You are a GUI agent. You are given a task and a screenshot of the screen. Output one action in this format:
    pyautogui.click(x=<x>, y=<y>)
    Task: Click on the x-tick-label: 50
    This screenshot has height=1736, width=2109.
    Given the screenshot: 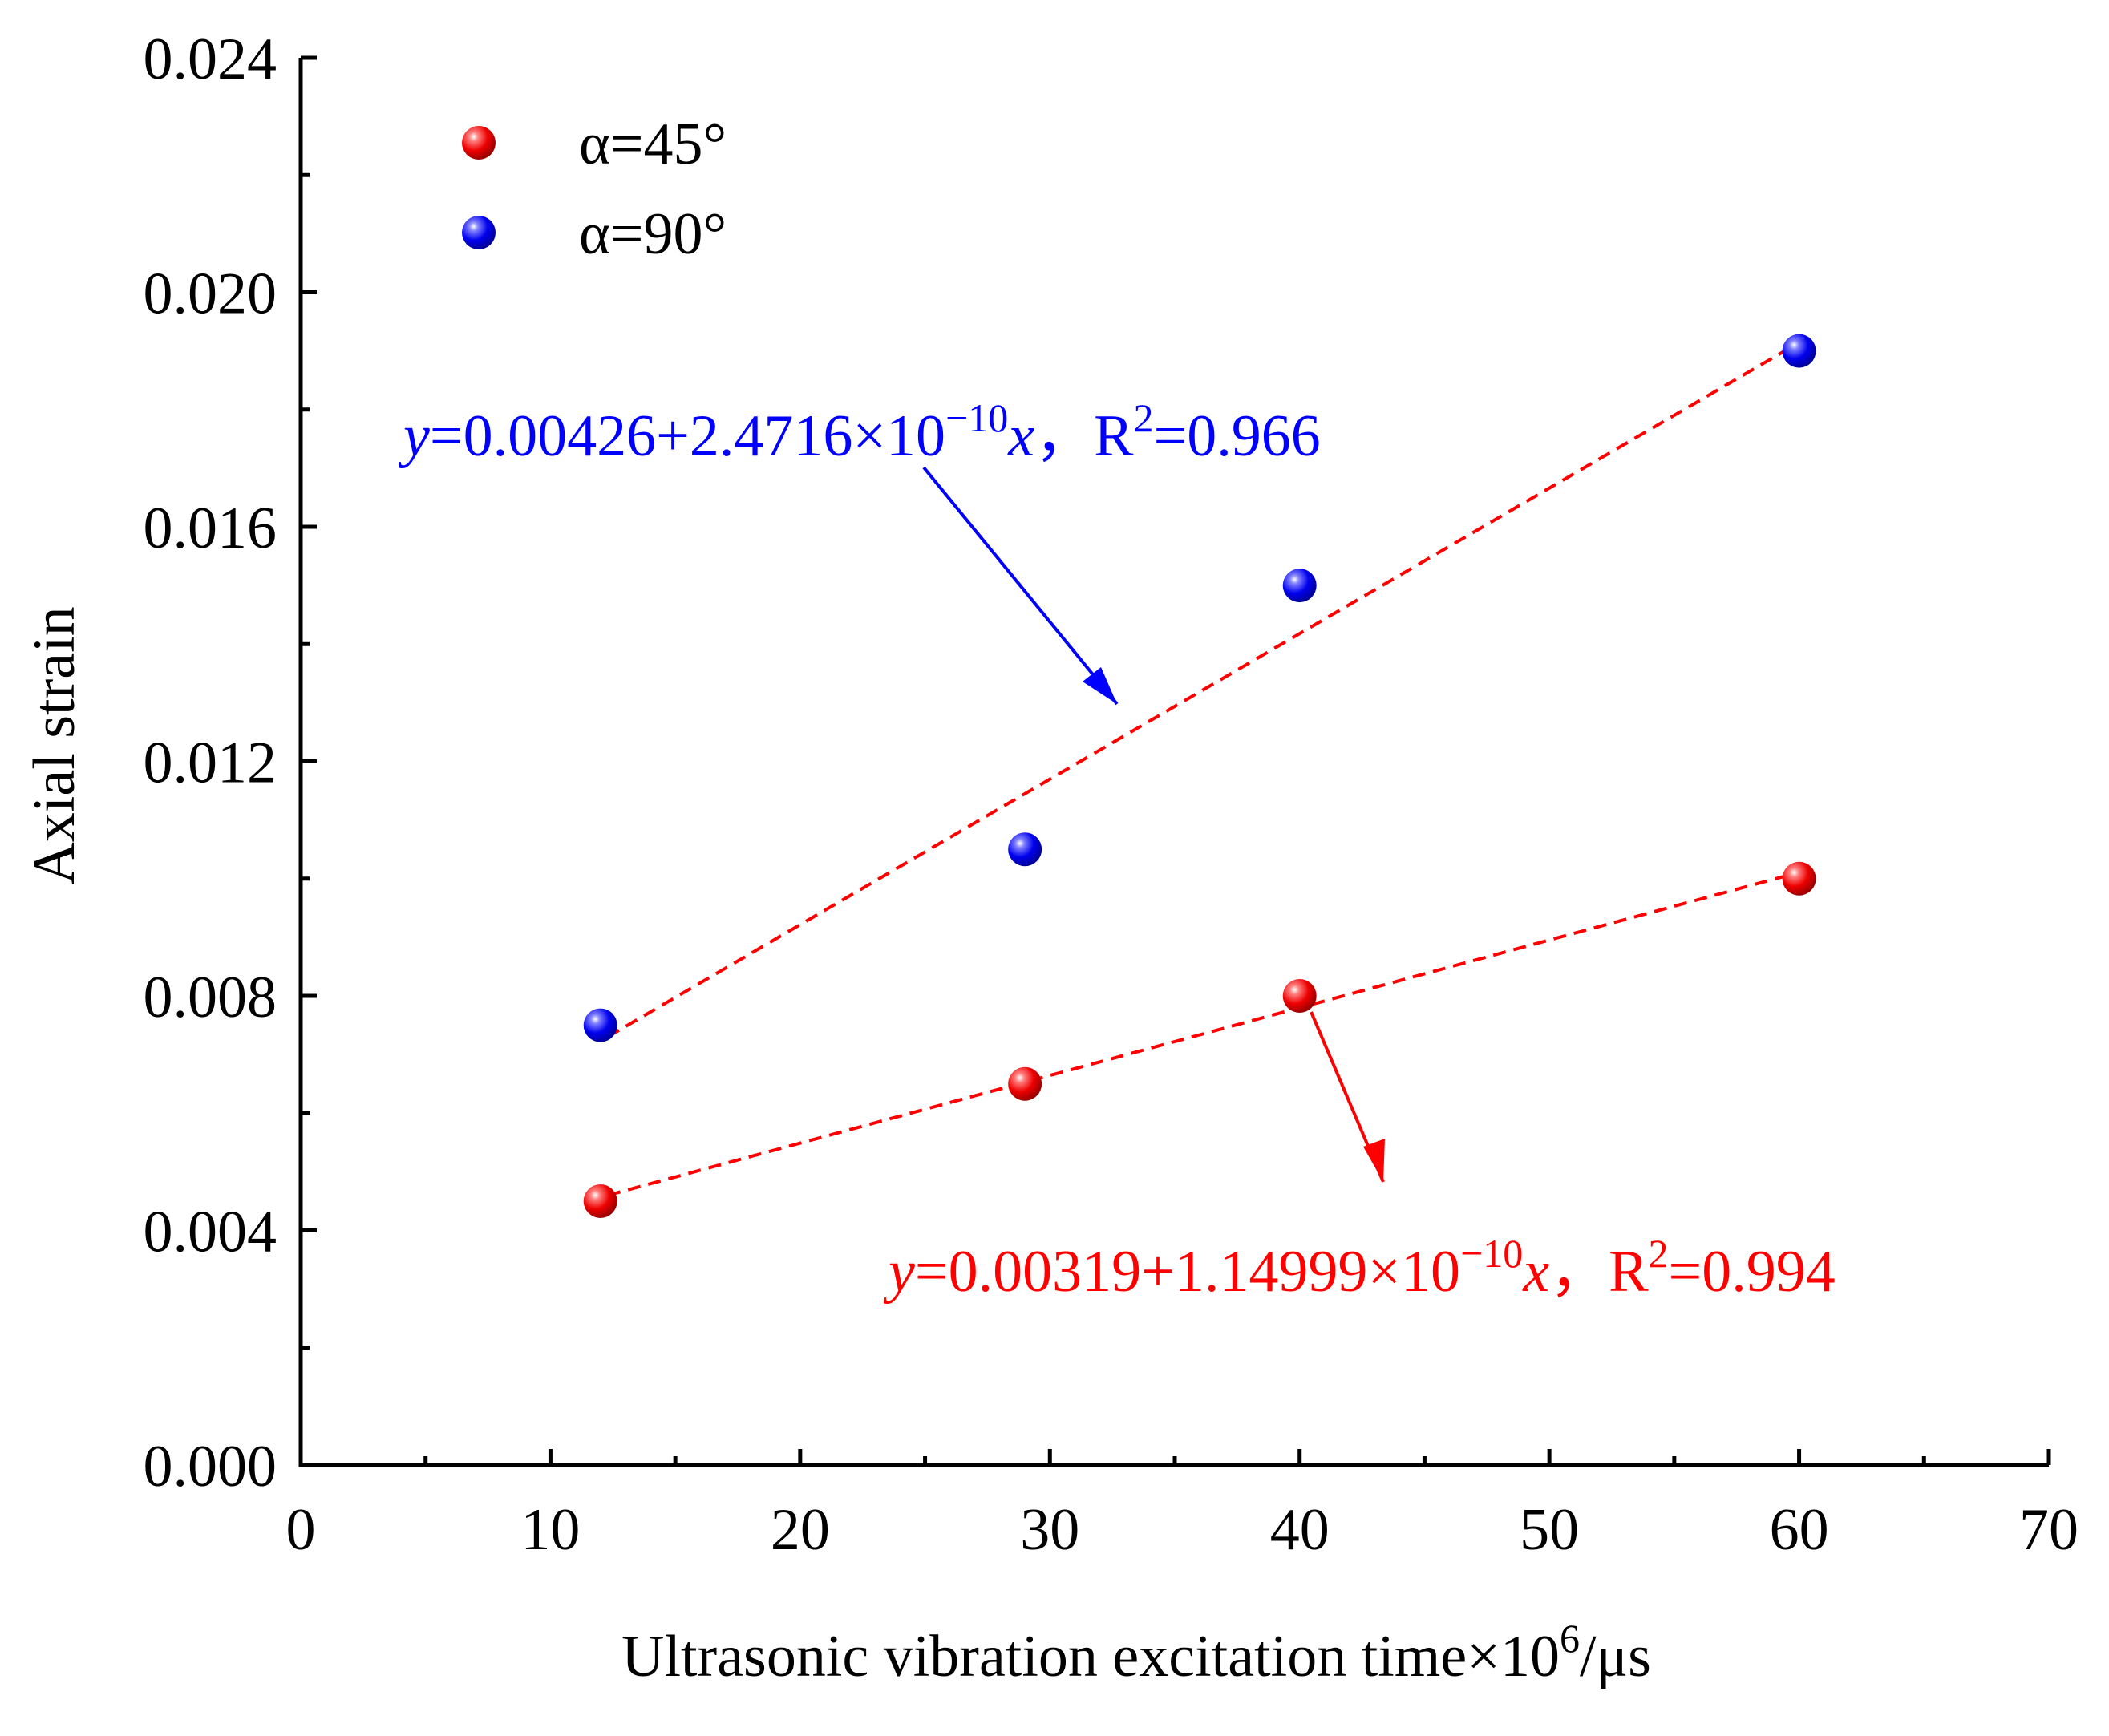 What is the action you would take?
    pyautogui.click(x=1549, y=1530)
    